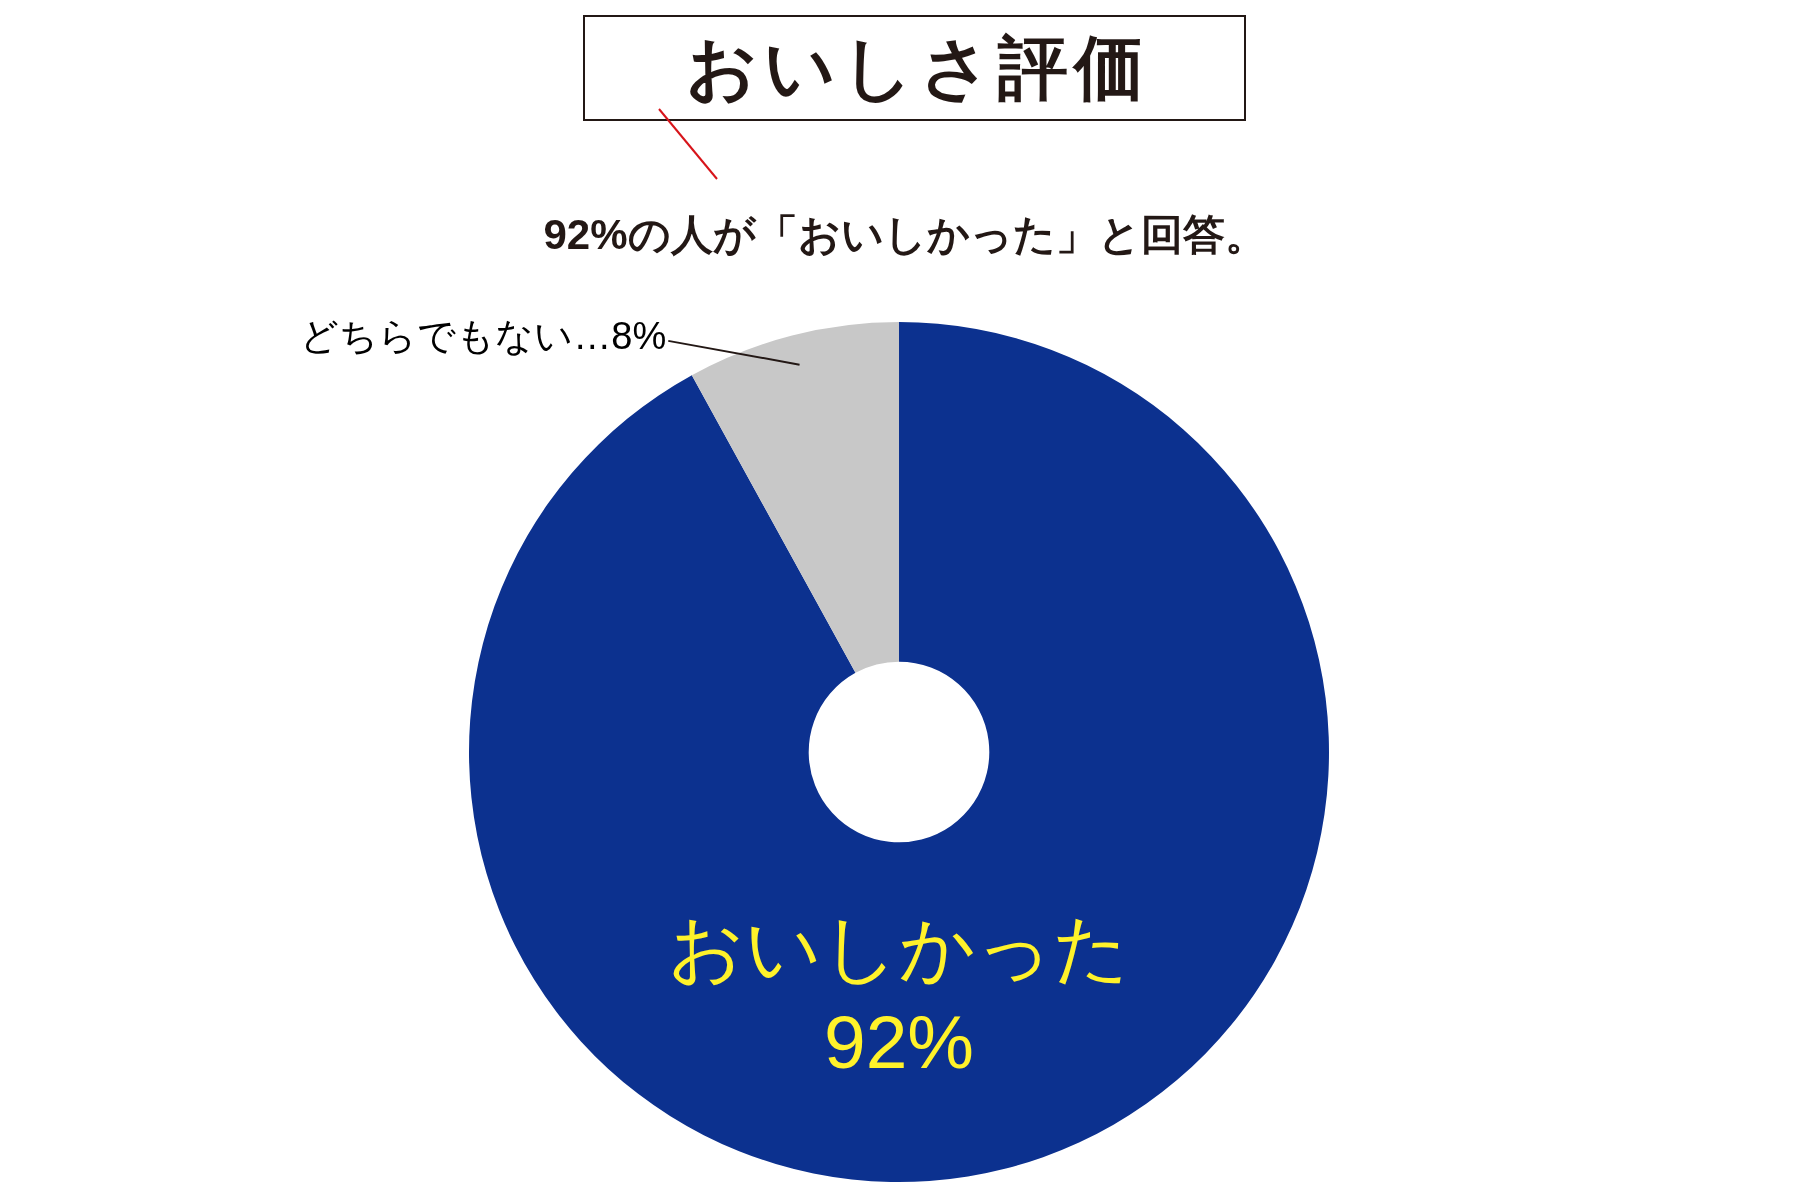 The image size is (1800, 1198). I want to click on slice-label: おいしかった, so click(899, 947).